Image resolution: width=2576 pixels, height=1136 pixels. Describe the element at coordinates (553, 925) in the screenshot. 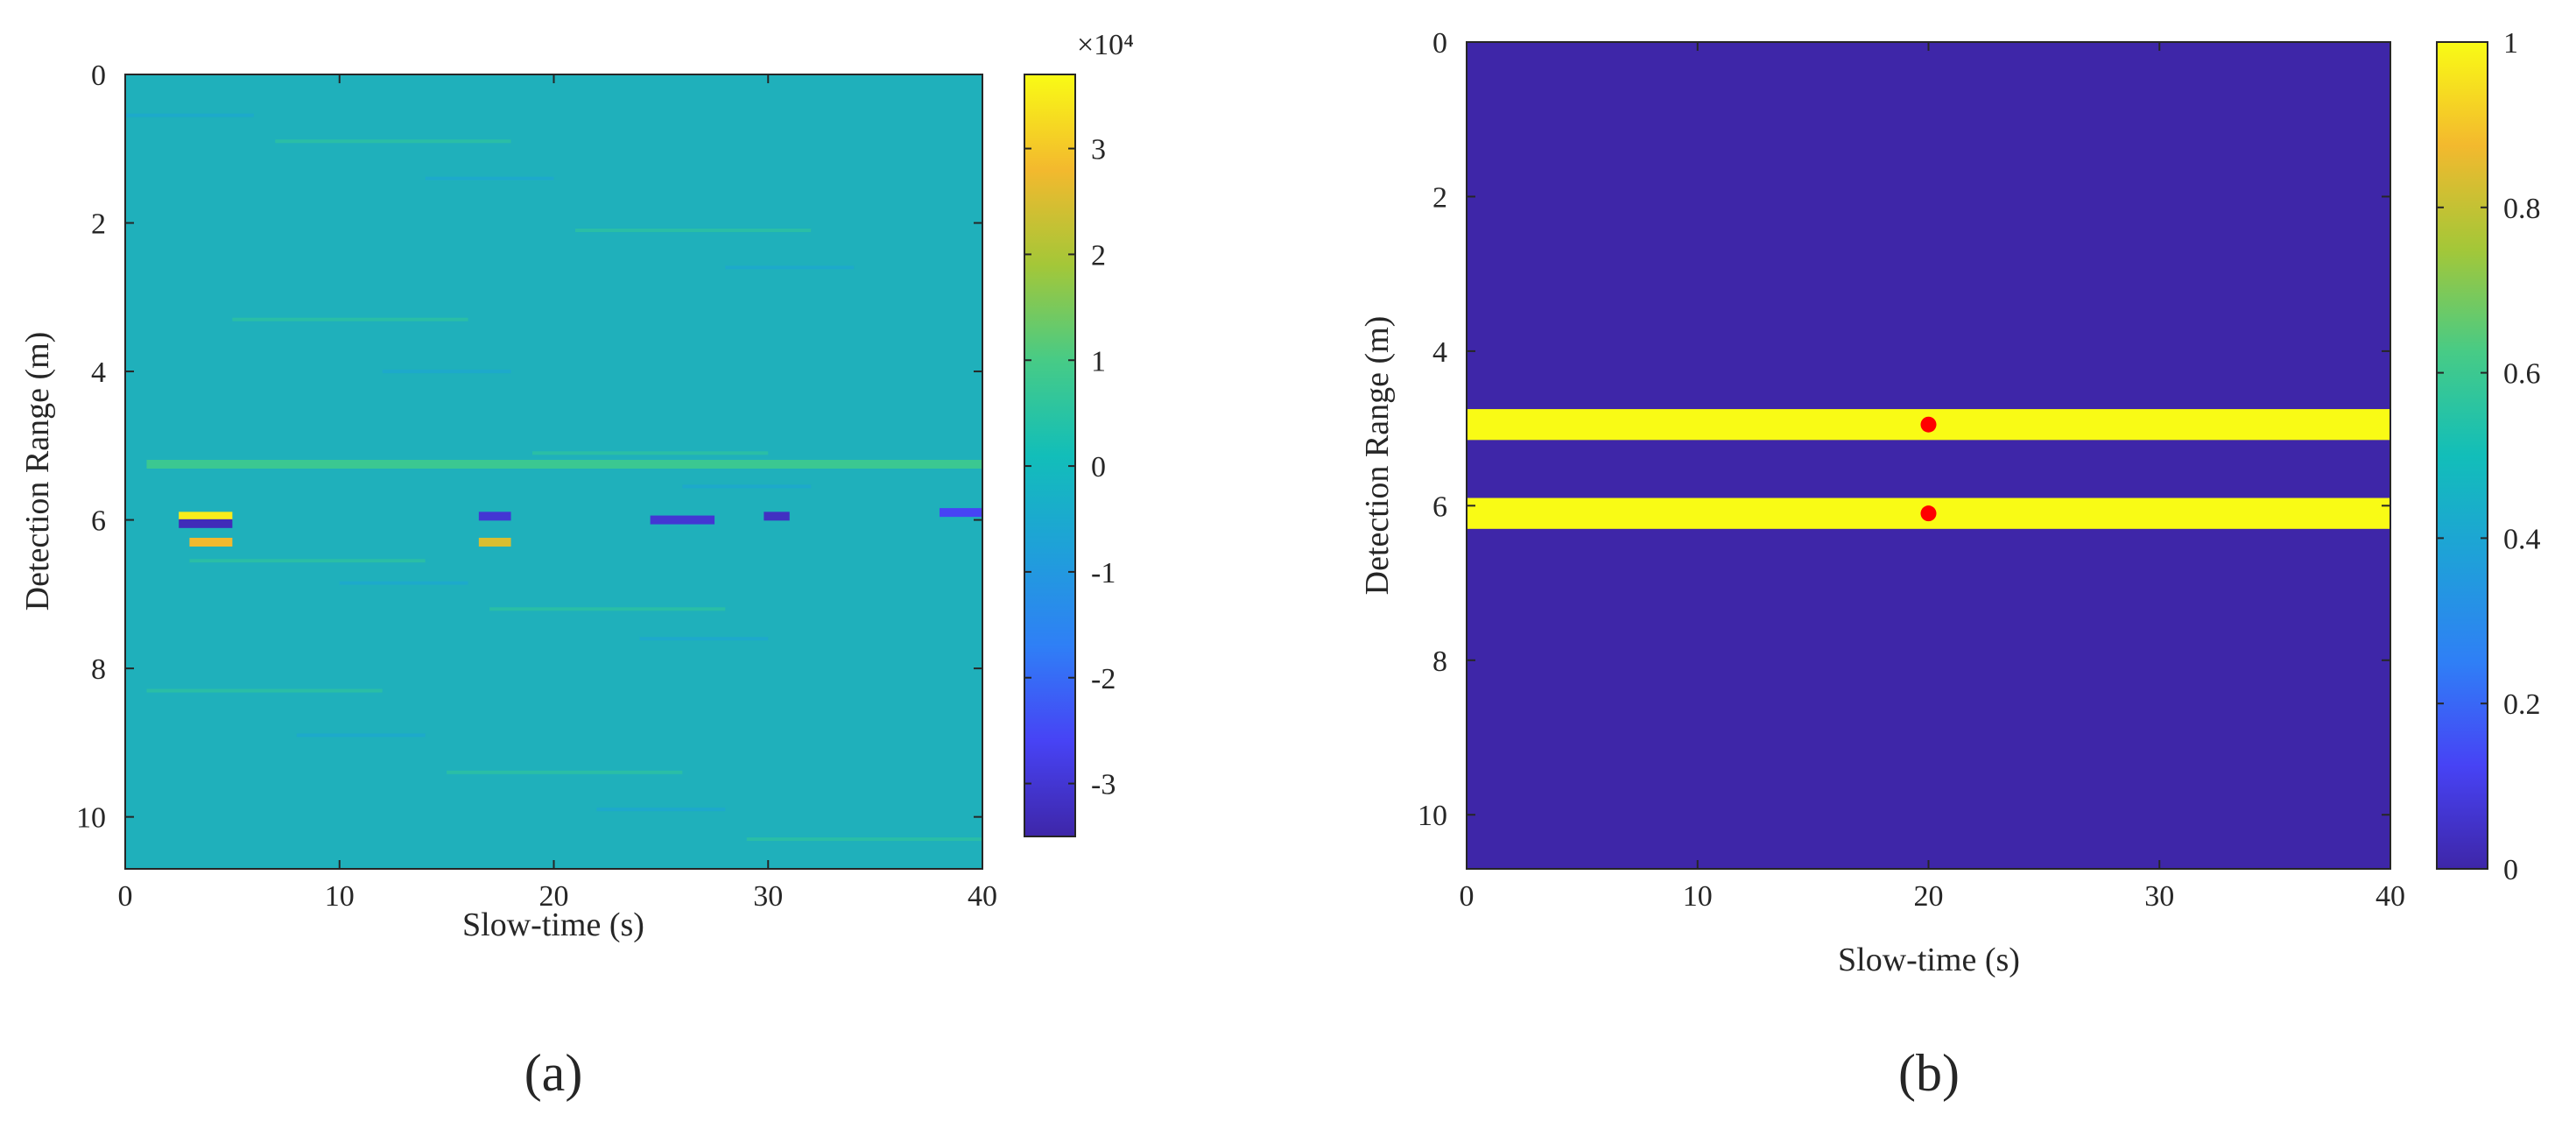

I see `plot-a-xlabel: Slow-time (s)` at that location.